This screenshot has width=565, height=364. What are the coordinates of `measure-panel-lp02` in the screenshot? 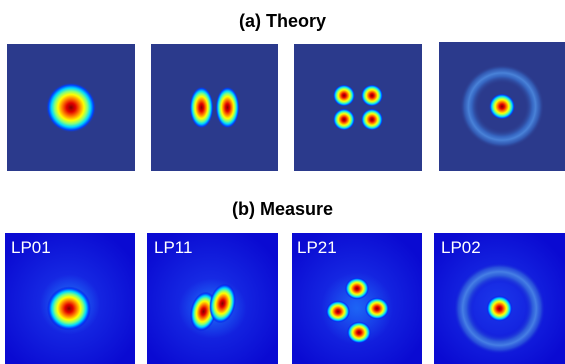 It's located at (499, 298).